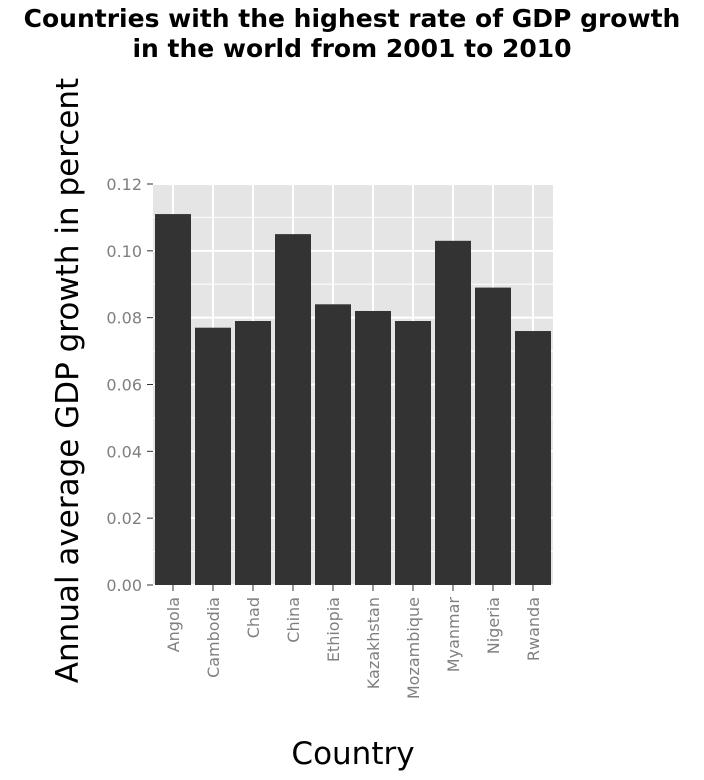  I want to click on bar-nigeria, so click(493, 436).